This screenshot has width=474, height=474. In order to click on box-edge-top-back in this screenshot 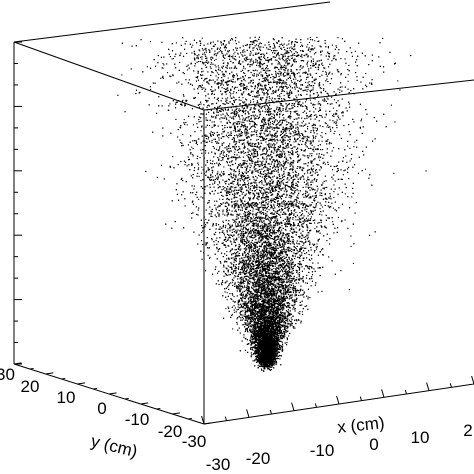, I will do `click(172, 22)`.